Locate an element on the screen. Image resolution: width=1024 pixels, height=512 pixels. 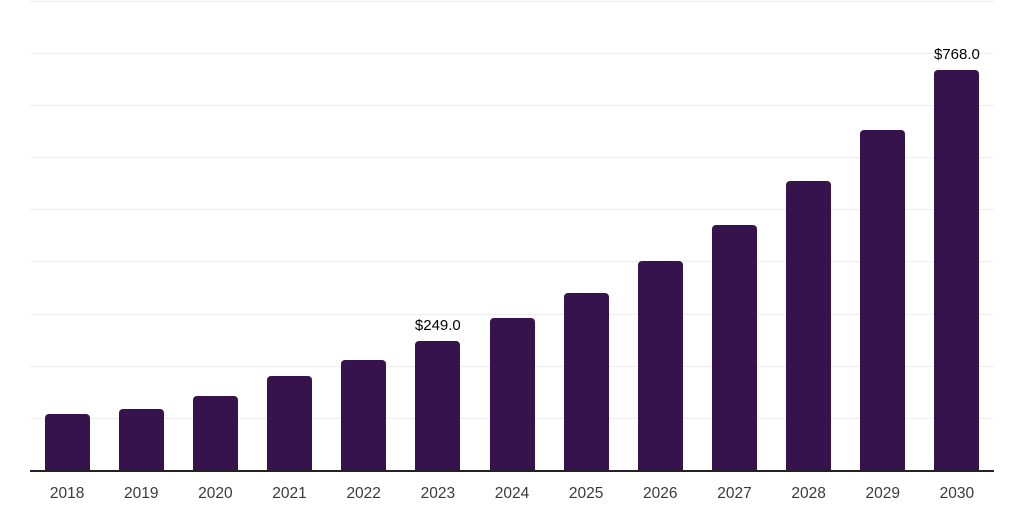
bar-2025 is located at coordinates (586, 381).